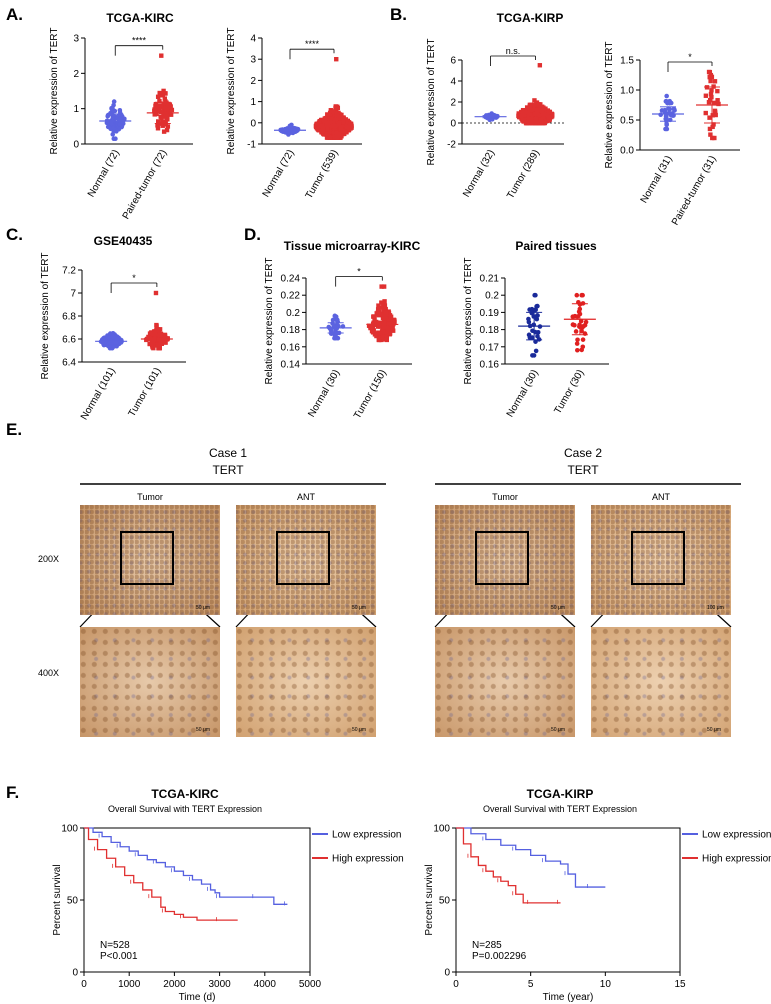 This screenshot has width=771, height=1004. What do you see at coordinates (174, 984) in the screenshot?
I see `x-tick-label: 2000` at bounding box center [174, 984].